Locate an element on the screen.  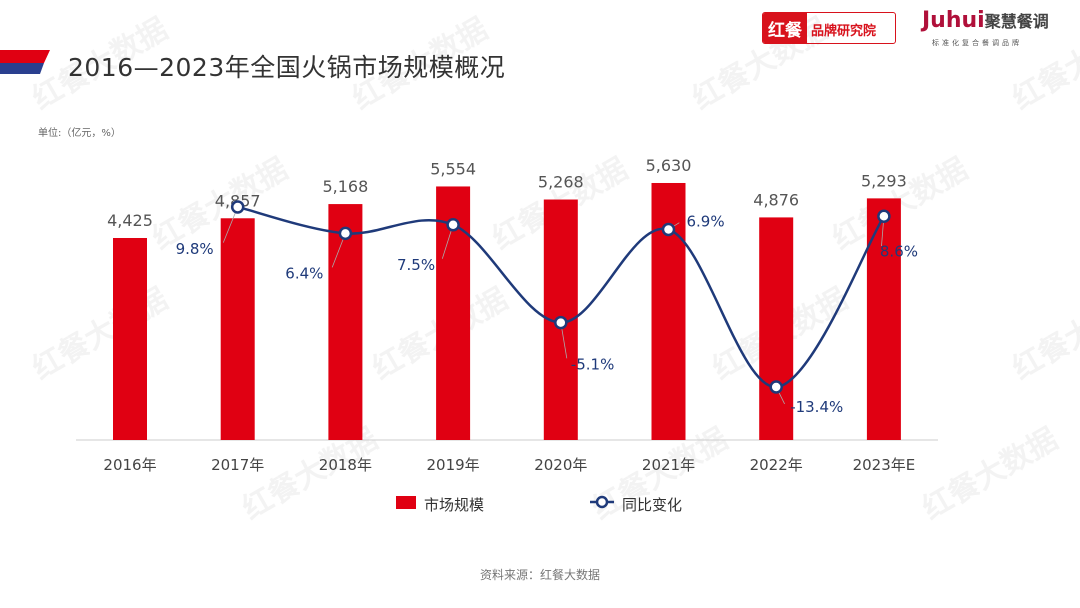
legend-bar-swatch is located at coordinates (406, 502).